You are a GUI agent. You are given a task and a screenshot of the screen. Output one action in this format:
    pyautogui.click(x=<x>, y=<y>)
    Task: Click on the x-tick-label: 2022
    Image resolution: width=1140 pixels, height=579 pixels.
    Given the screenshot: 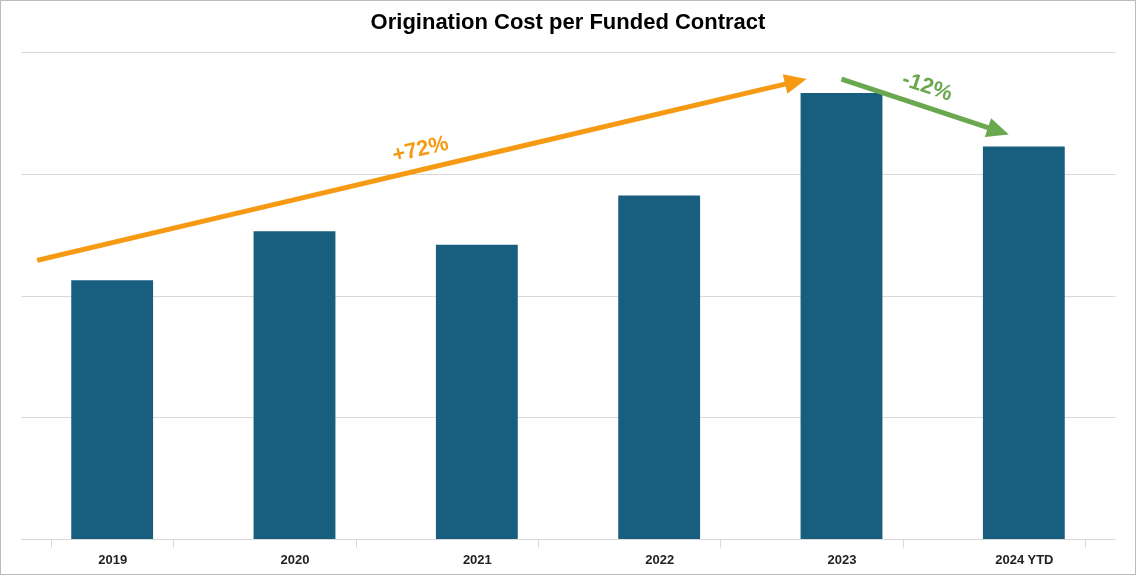 What is the action you would take?
    pyautogui.click(x=660, y=559)
    